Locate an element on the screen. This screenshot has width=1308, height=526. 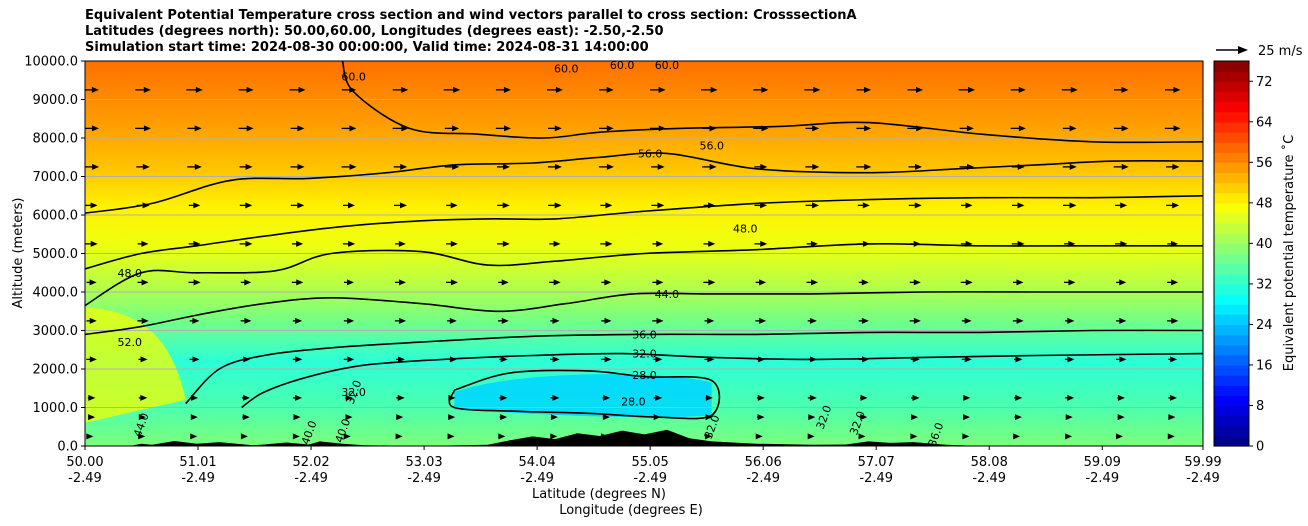
xtick-lon-label-2: -2.49 is located at coordinates (311, 478).